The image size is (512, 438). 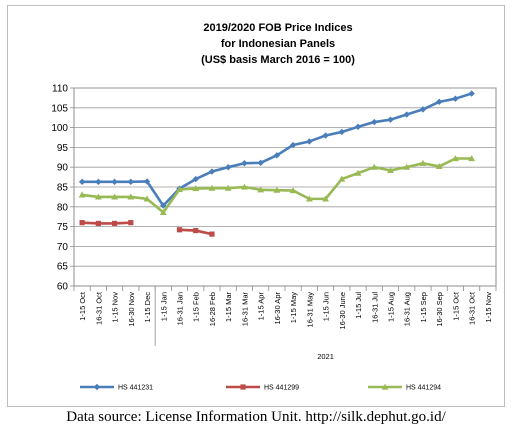 I want to click on y-tick-label: 85, so click(x=63, y=188).